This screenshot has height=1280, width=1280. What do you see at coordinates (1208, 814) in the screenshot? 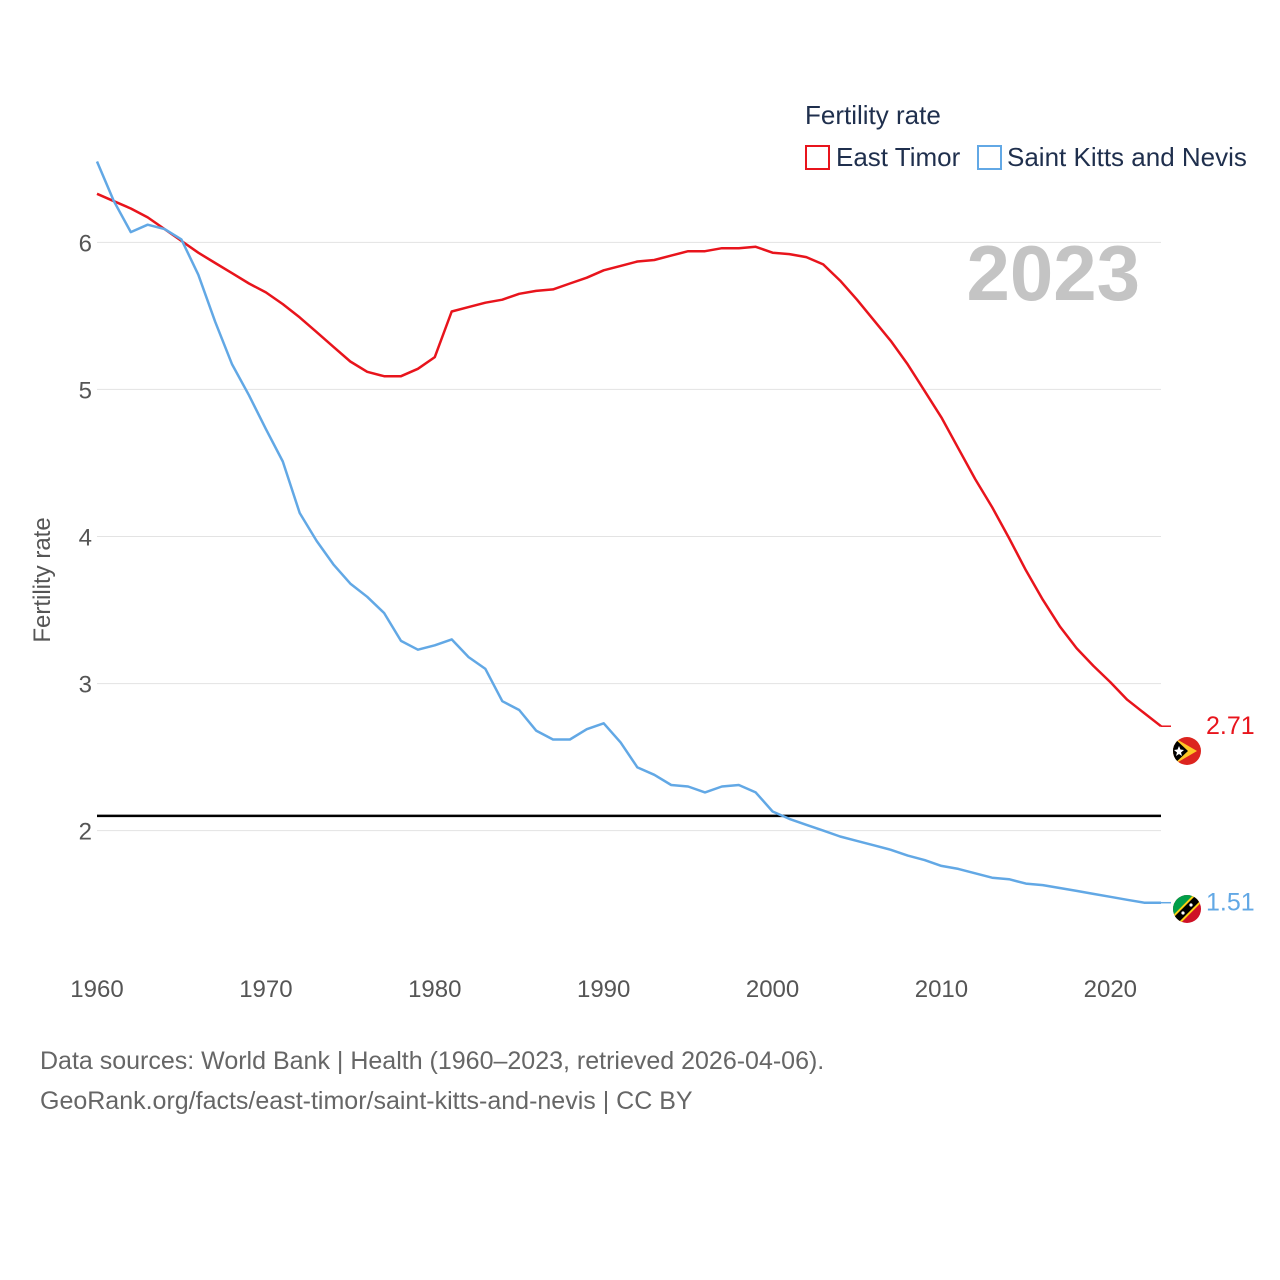
I see `end-markers: 2.71 1.51` at bounding box center [1208, 814].